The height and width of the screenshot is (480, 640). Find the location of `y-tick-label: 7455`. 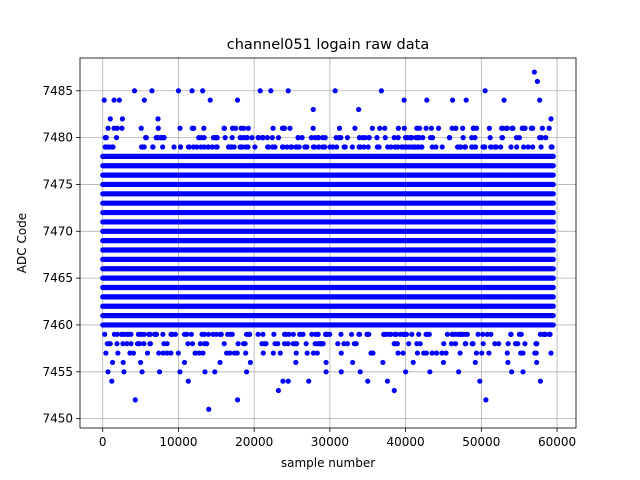

y-tick-label: 7455 is located at coordinates (57, 372).